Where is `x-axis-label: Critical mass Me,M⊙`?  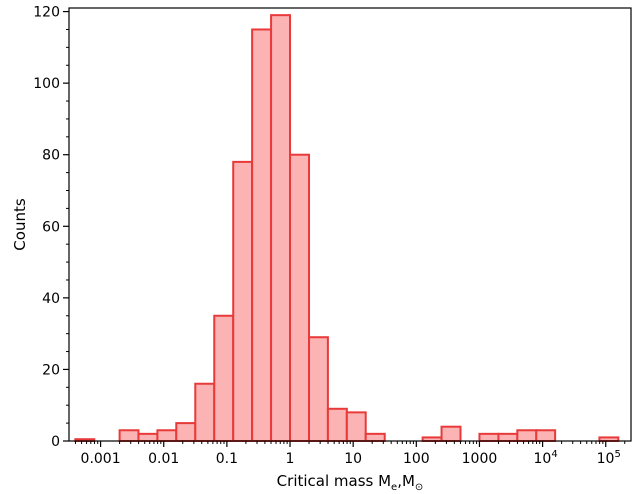
x-axis-label: Critical mass Me,M⊙ is located at coordinates (350, 482).